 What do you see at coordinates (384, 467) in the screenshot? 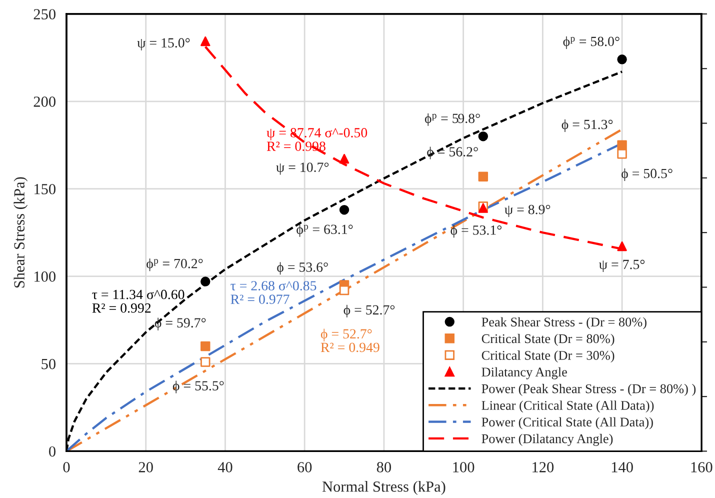
I see `x-tick-label: 80` at bounding box center [384, 467].